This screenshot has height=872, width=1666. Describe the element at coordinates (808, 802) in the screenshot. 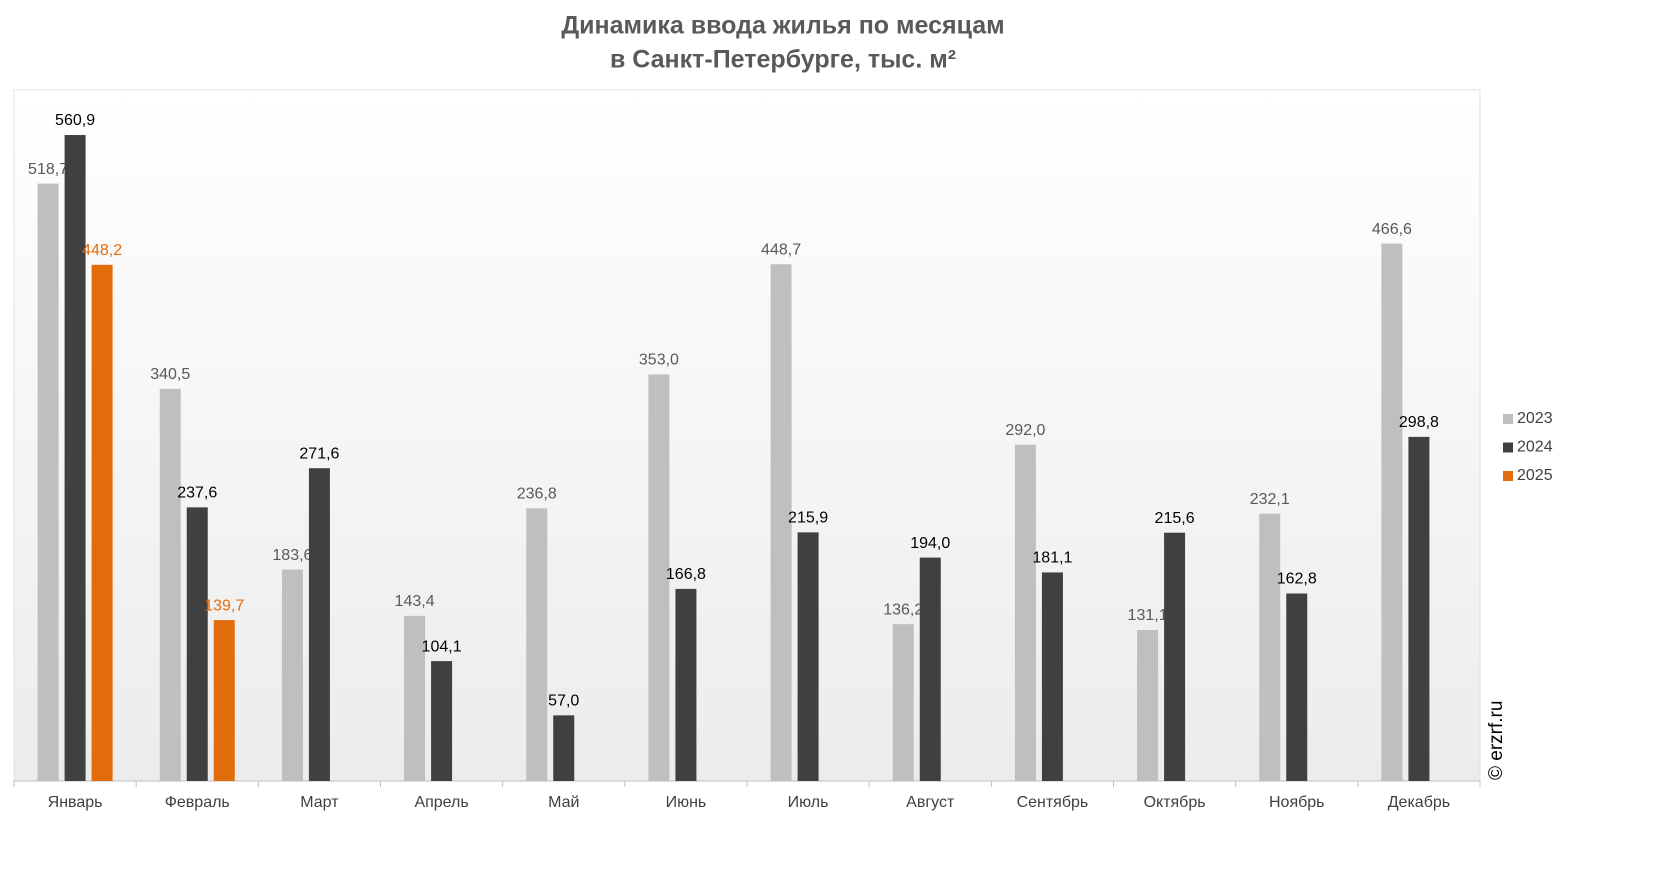

I see `x-tick-label: Июль` at that location.